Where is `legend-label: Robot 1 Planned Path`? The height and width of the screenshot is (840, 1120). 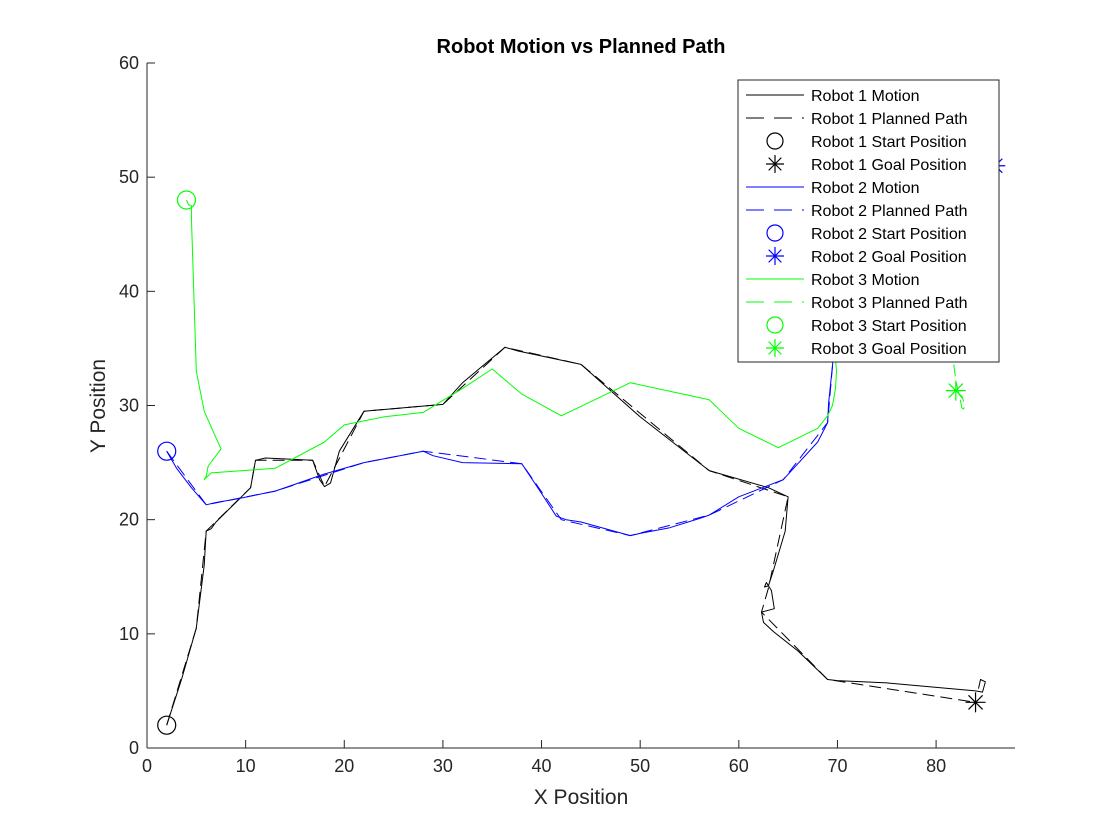 legend-label: Robot 1 Planned Path is located at coordinates (889, 119).